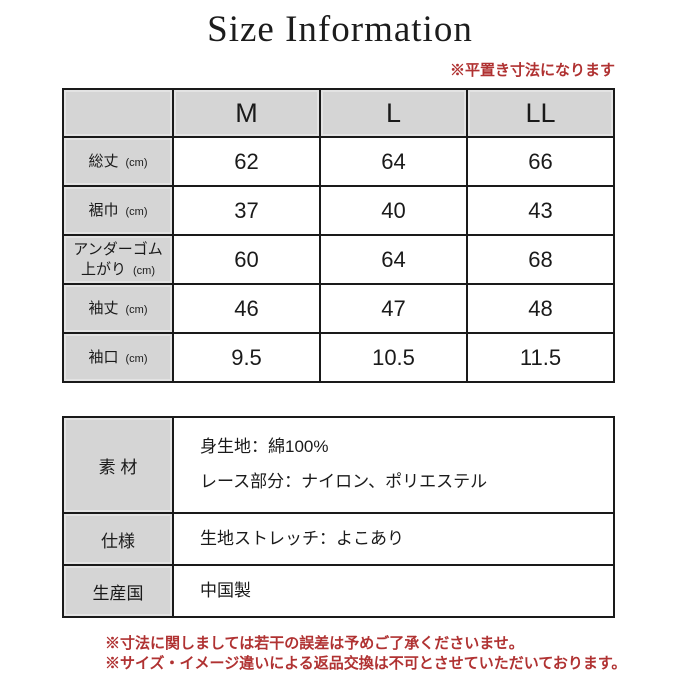  Describe the element at coordinates (103, 161) in the screenshot. I see `row-label-text: 総丈` at that location.